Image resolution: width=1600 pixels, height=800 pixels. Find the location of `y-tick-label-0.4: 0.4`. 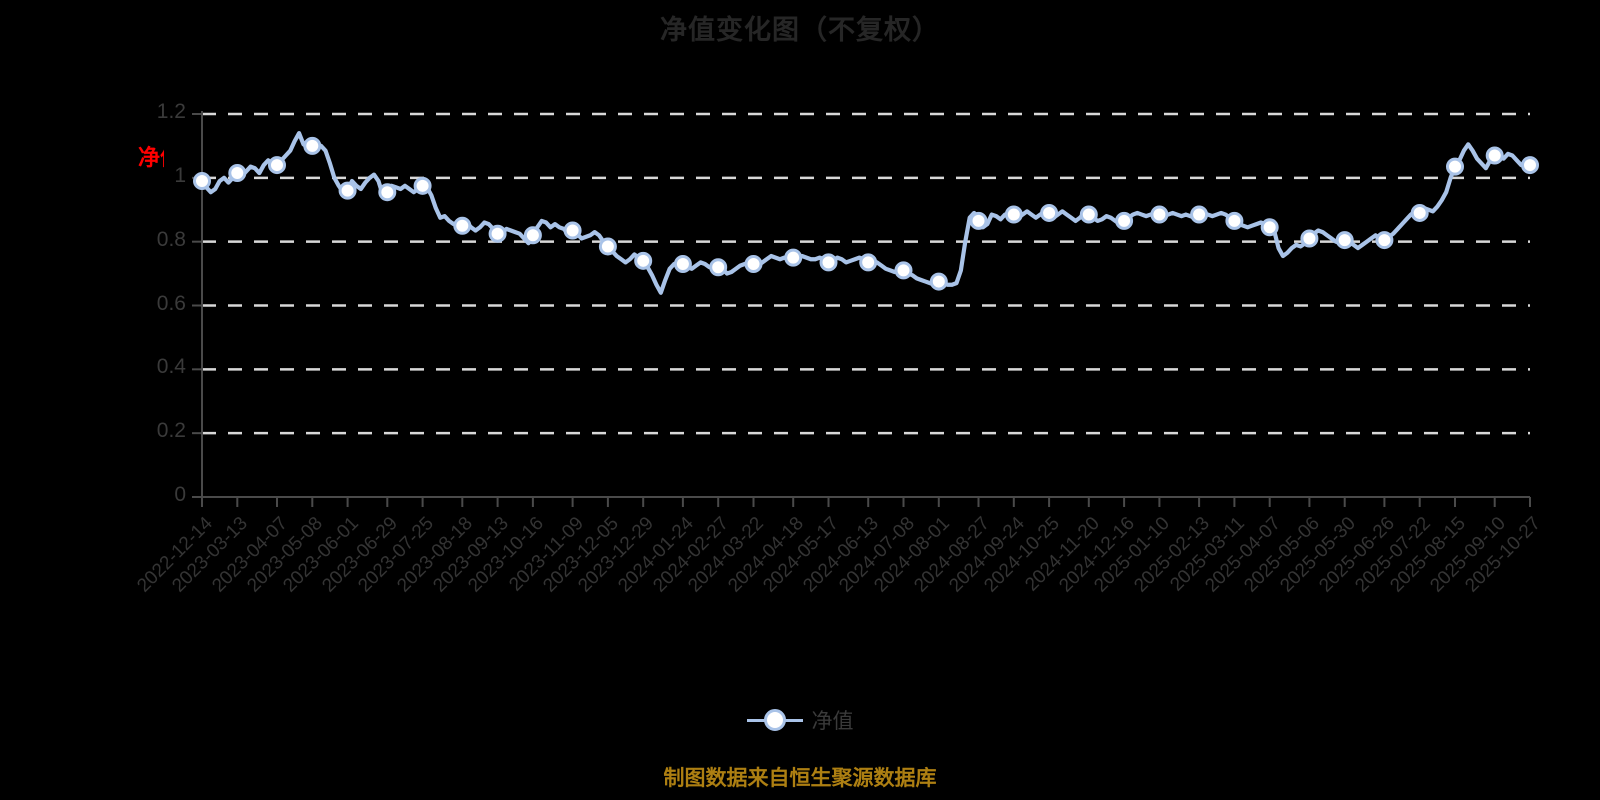

y-tick-label-0.4: 0.4 is located at coordinates (171, 367).